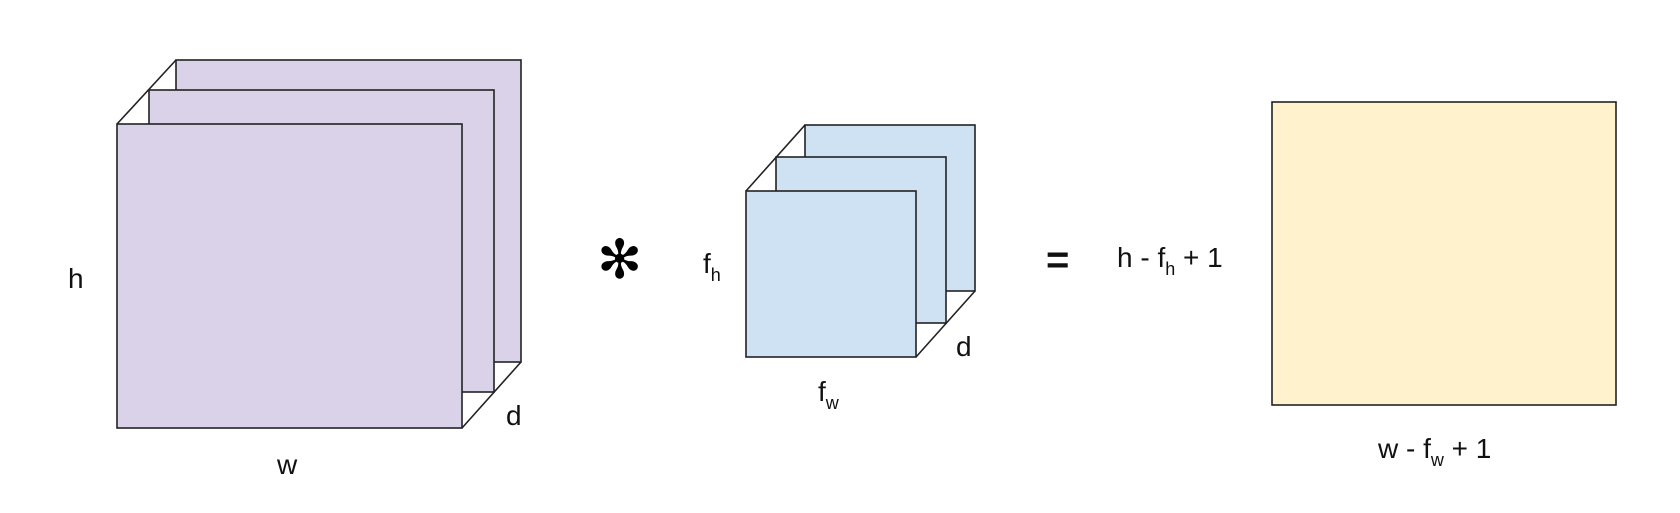 This screenshot has width=1680, height=513. I want to click on filter-volume, so click(860, 241).